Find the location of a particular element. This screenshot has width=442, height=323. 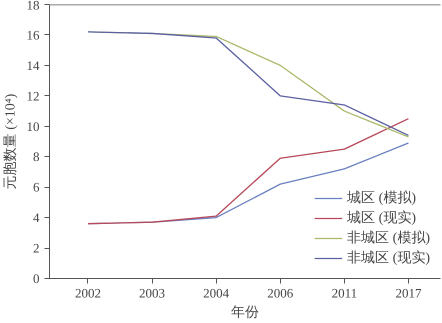

y-tick-label: 12 is located at coordinates (33, 96).